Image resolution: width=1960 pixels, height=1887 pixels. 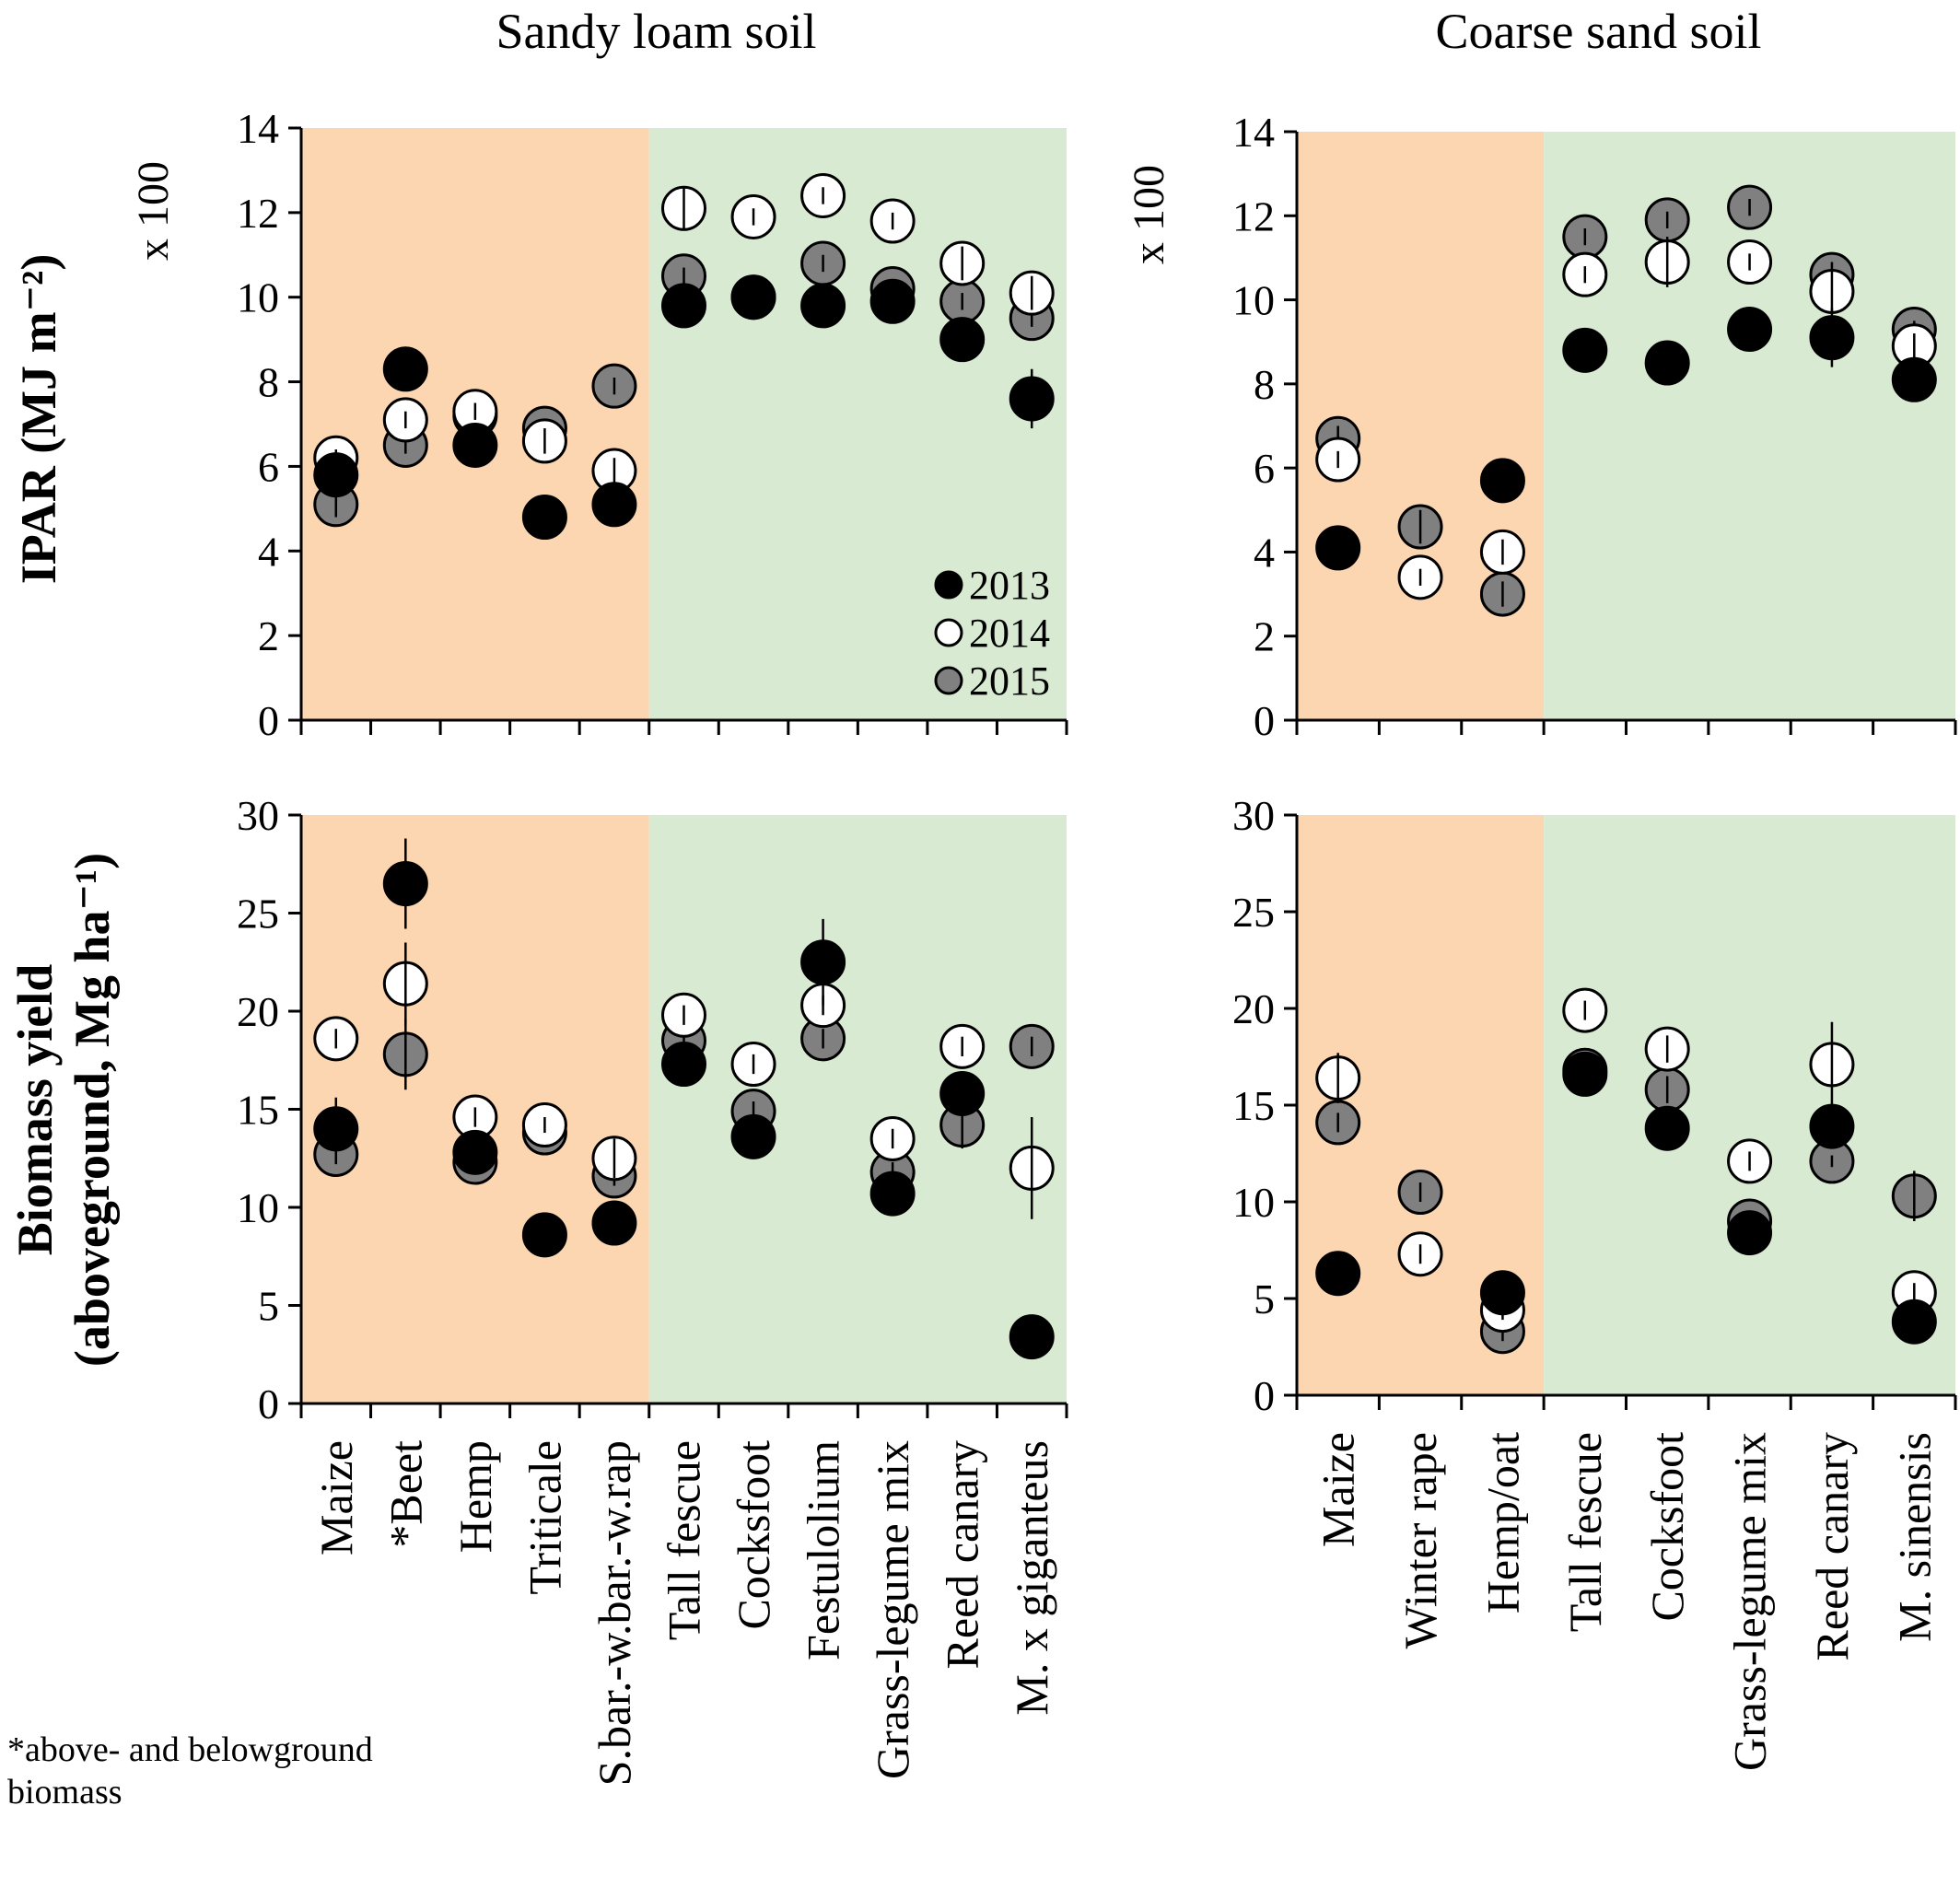 What do you see at coordinates (268, 466) in the screenshot?
I see `y-tick-label: 6` at bounding box center [268, 466].